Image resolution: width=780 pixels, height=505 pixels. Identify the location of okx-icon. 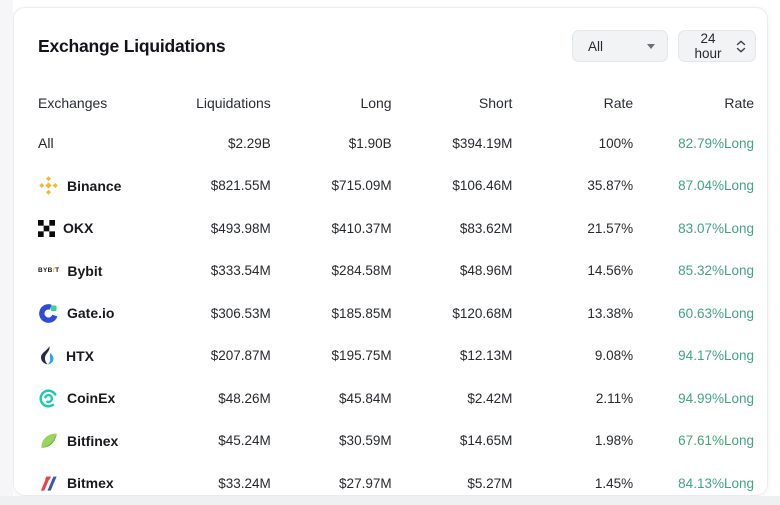
(46, 228).